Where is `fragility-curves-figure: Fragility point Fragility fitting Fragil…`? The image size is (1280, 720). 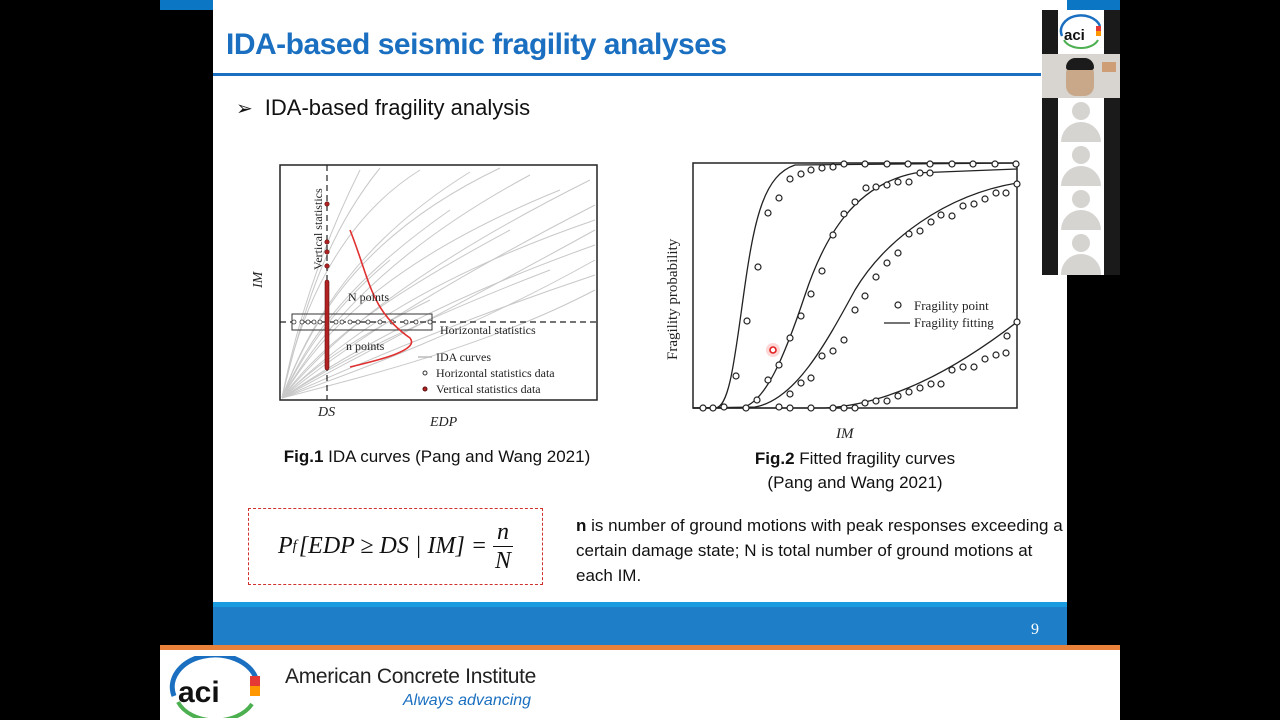 fragility-curves-figure: Fragility point Fragility fitting Fragil… is located at coordinates (843, 301).